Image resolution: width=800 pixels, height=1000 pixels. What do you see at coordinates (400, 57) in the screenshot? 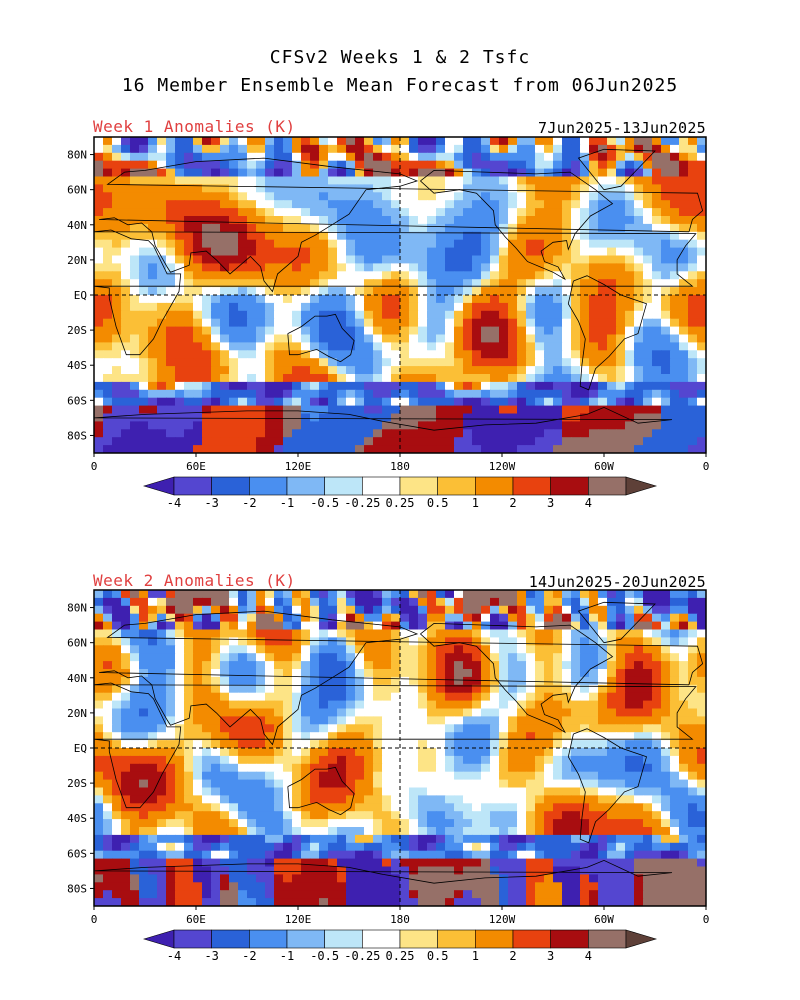
I see `figure-title: CFSv2 Weeks 1 & 2 Tsfc` at bounding box center [400, 57].